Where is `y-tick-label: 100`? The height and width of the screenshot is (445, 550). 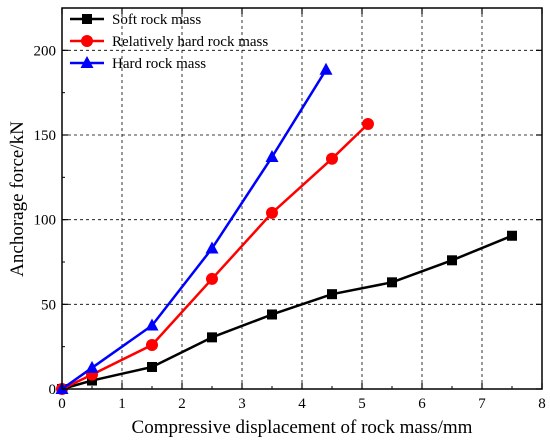
y-tick-label: 100 is located at coordinates (45, 221).